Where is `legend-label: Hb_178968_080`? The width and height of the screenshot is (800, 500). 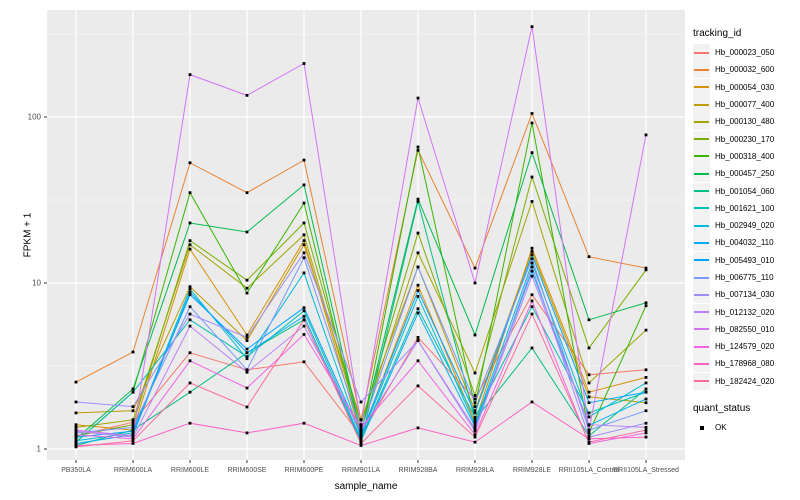
legend-label: Hb_178968_080 is located at coordinates (745, 364).